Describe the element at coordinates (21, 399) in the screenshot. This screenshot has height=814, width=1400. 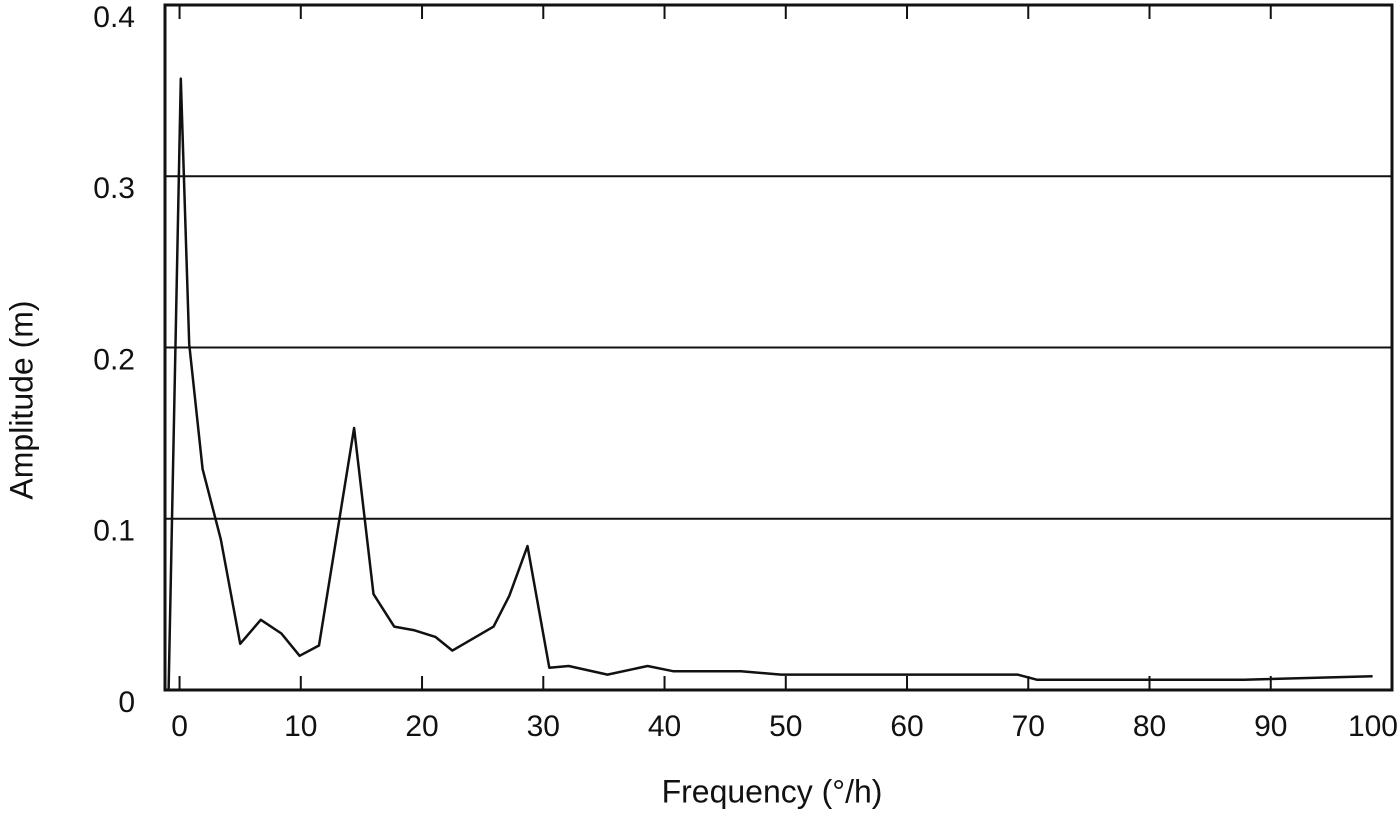
I see `y-axis-title: Amplitude (m)` at that location.